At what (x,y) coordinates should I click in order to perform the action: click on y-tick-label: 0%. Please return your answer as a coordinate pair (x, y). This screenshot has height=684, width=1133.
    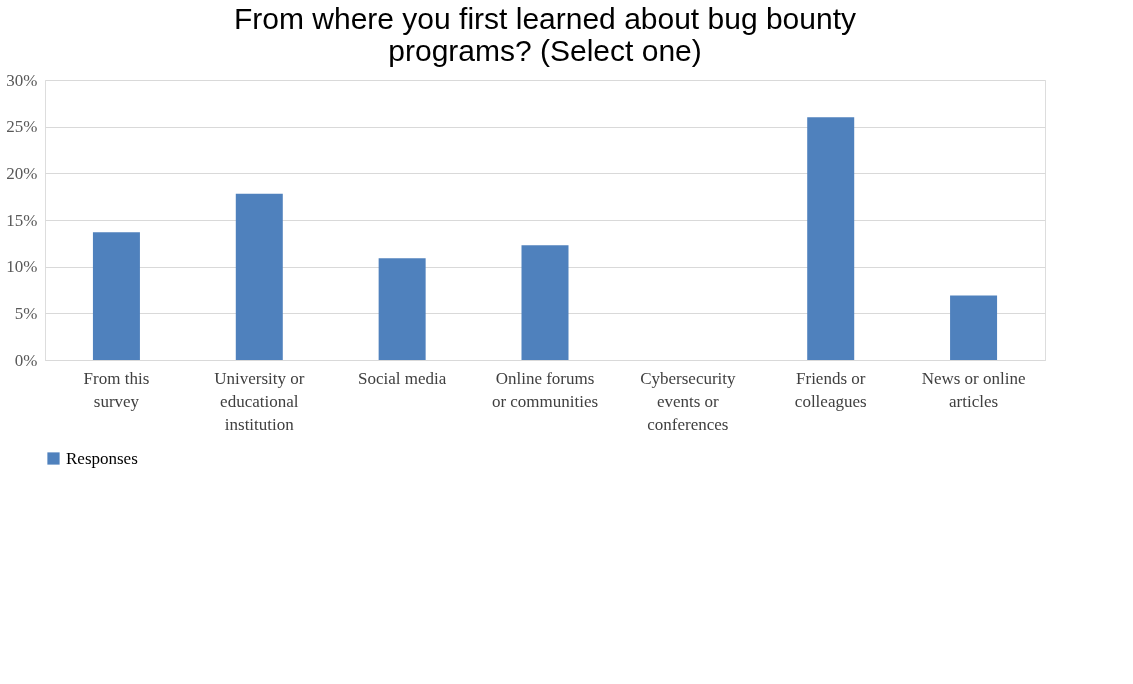
    Looking at the image, I should click on (26, 360).